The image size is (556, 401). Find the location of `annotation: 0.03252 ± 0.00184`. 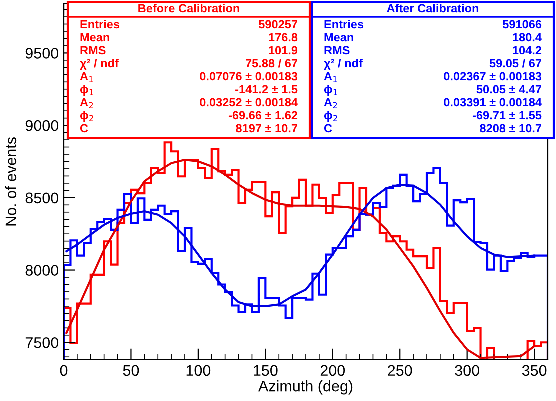

annotation: 0.03252 ± 0.00184 is located at coordinates (249, 102).